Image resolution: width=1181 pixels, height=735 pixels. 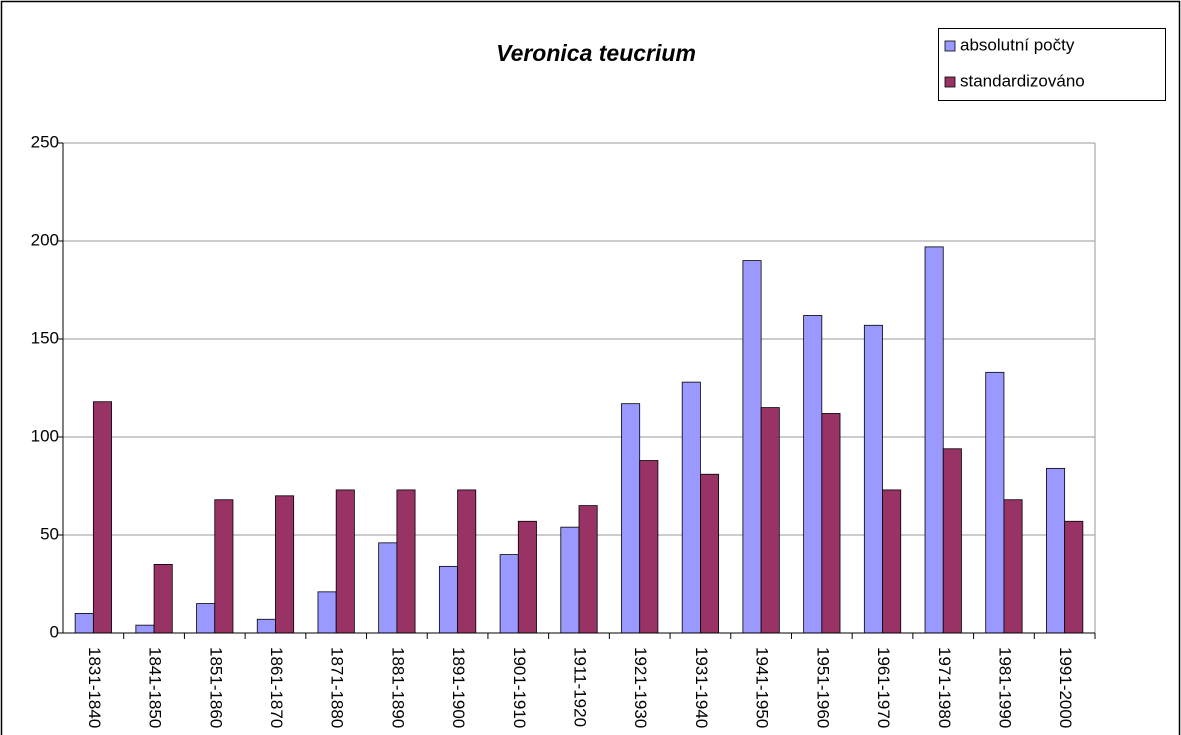 I want to click on y-tick-label: 100, so click(x=45, y=435).